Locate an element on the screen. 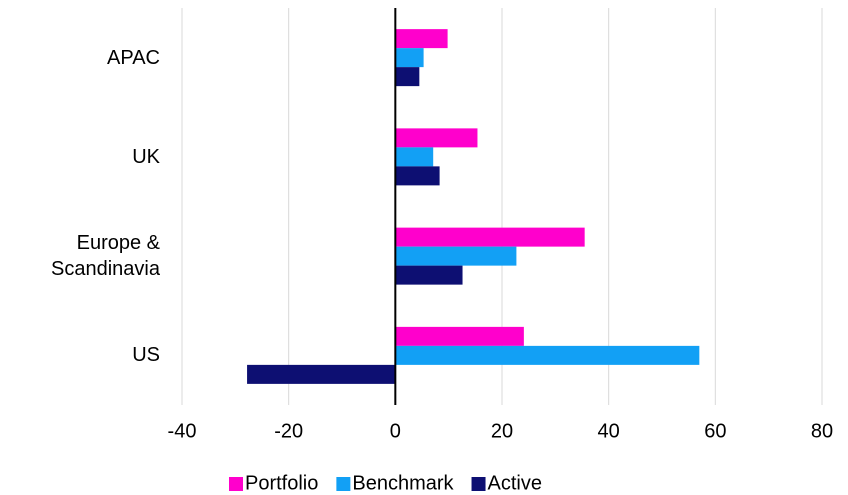 Image resolution: width=848 pixels, height=495 pixels. y-tick-label: Europe & Scandinavia is located at coordinates (105, 256).